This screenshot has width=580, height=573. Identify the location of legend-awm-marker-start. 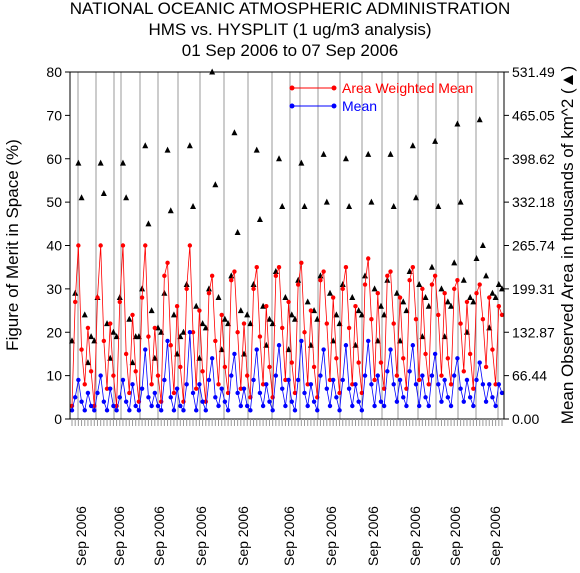
(292, 88).